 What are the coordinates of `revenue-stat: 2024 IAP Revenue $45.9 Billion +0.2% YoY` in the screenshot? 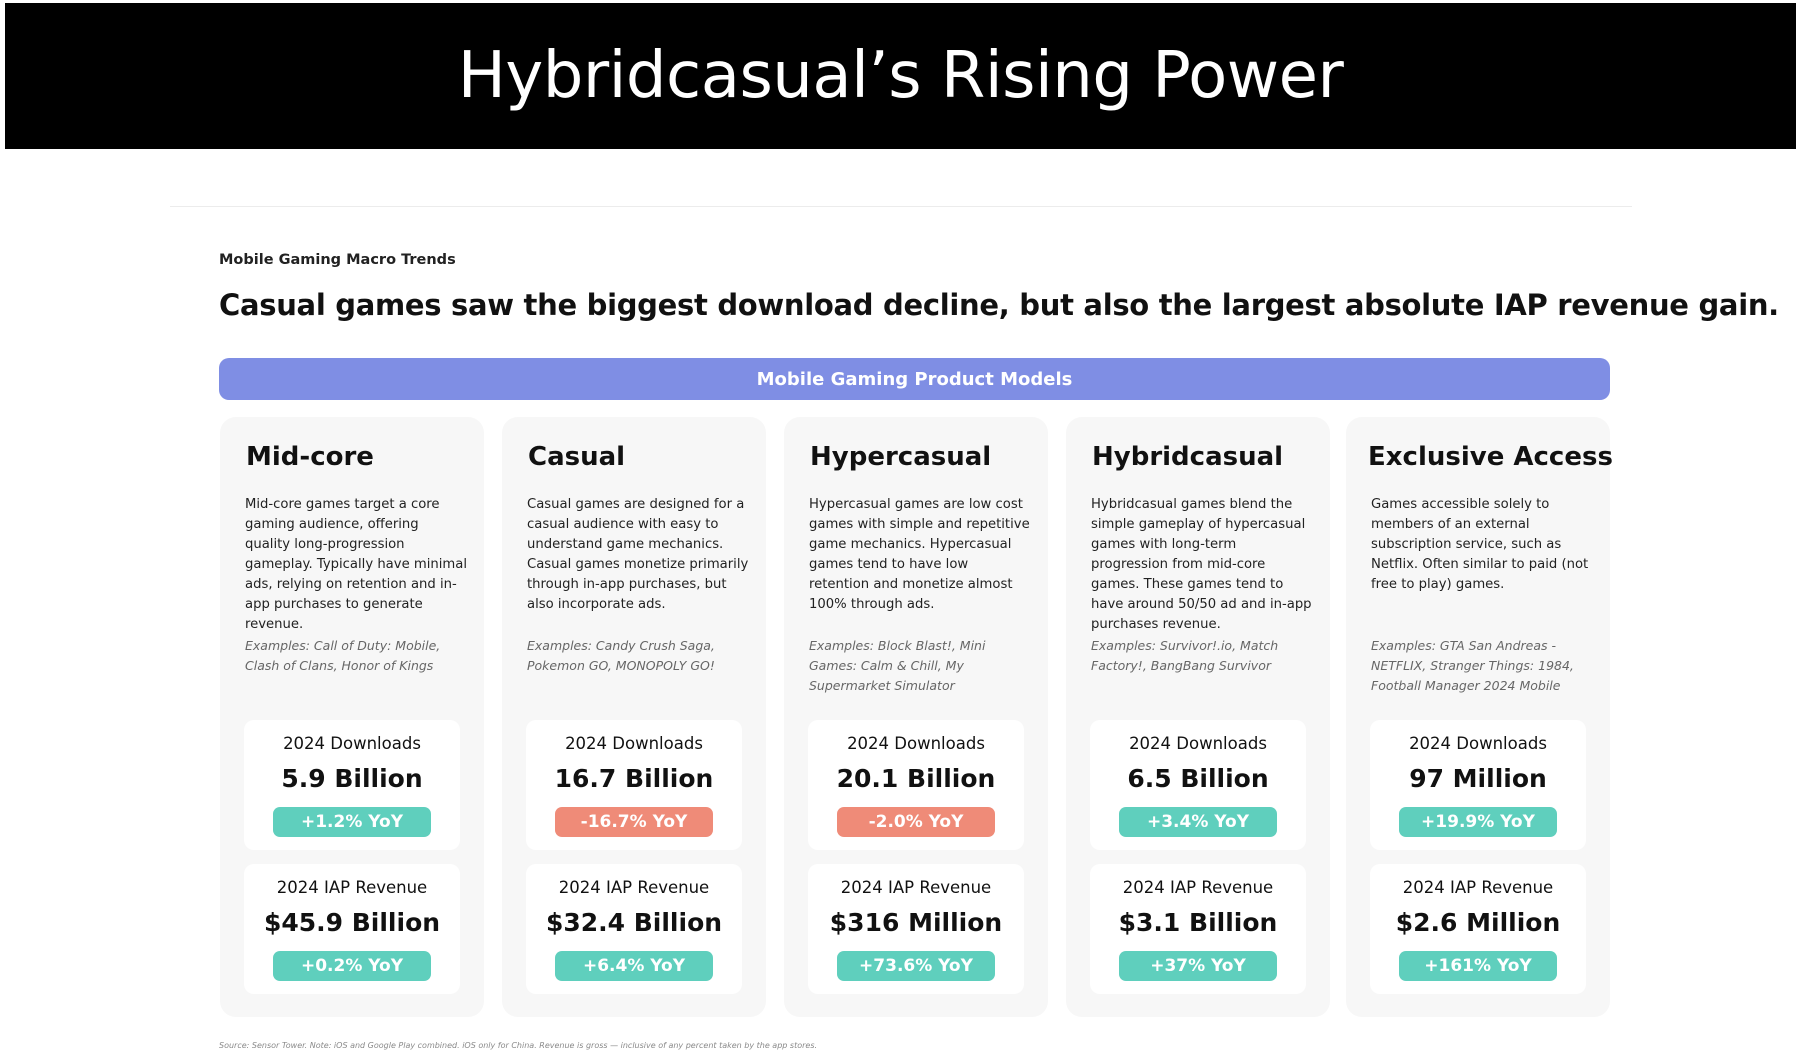 It's located at (352, 929).